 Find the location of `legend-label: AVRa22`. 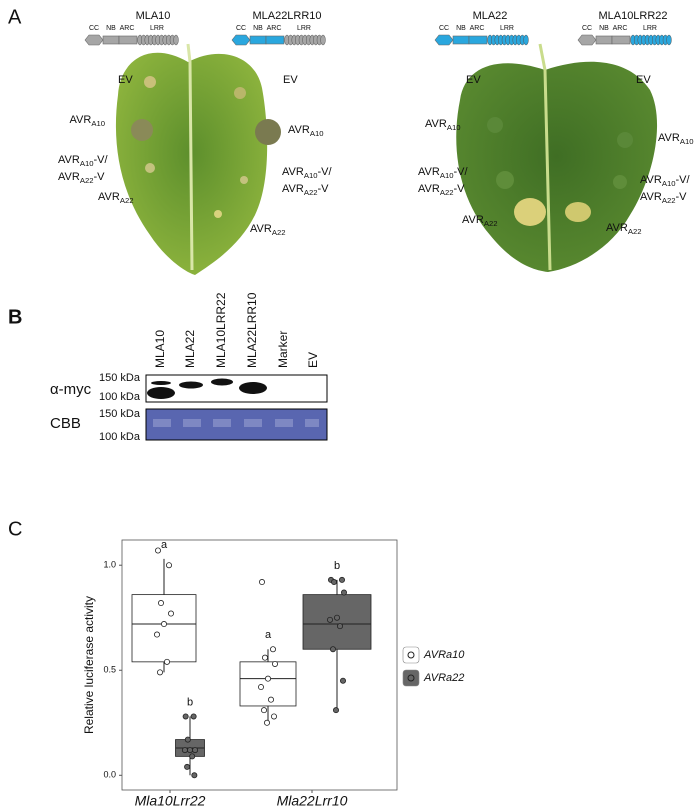

legend-label: AVRa22 is located at coordinates (443, 678).